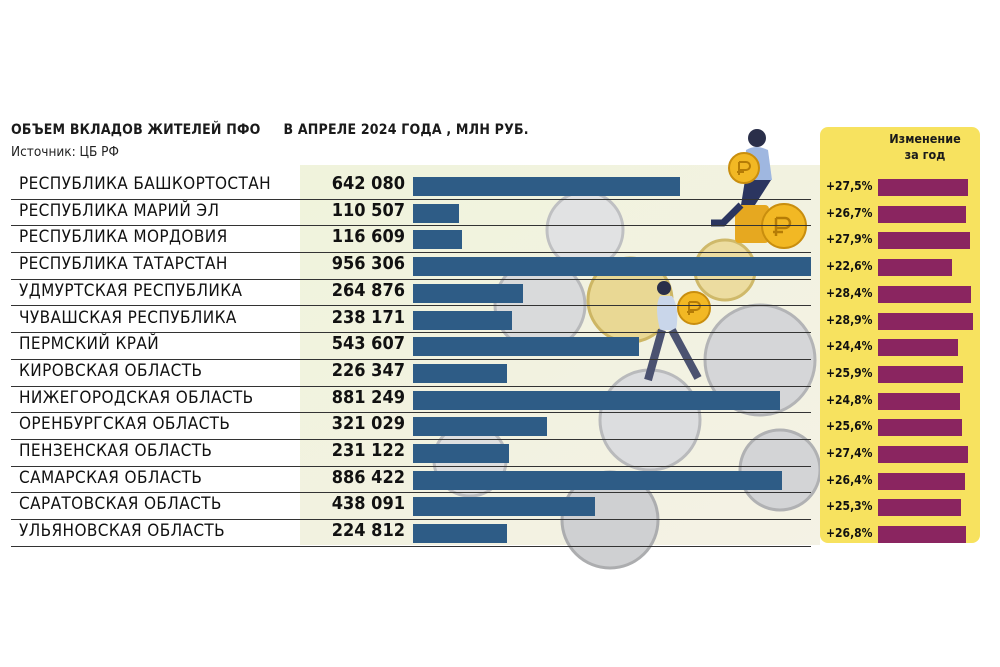 This screenshot has height=667, width=1000. I want to click on change-row: +28,4%, so click(900, 293).